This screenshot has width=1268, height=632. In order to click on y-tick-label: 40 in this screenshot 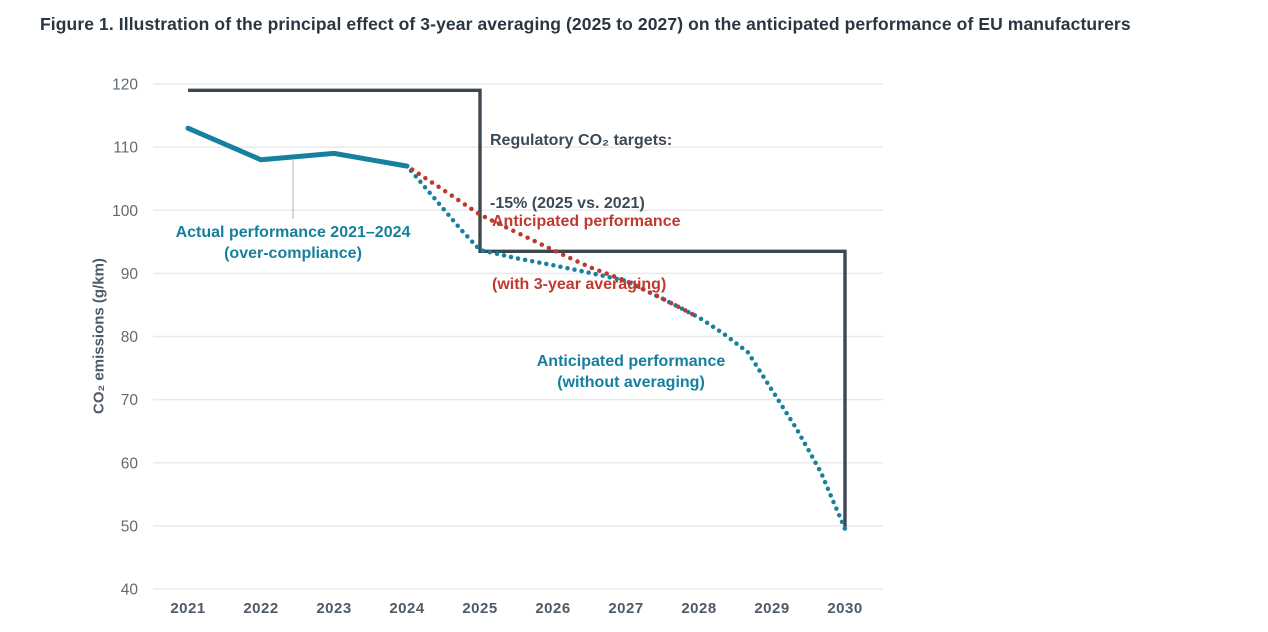, I will do `click(130, 590)`.